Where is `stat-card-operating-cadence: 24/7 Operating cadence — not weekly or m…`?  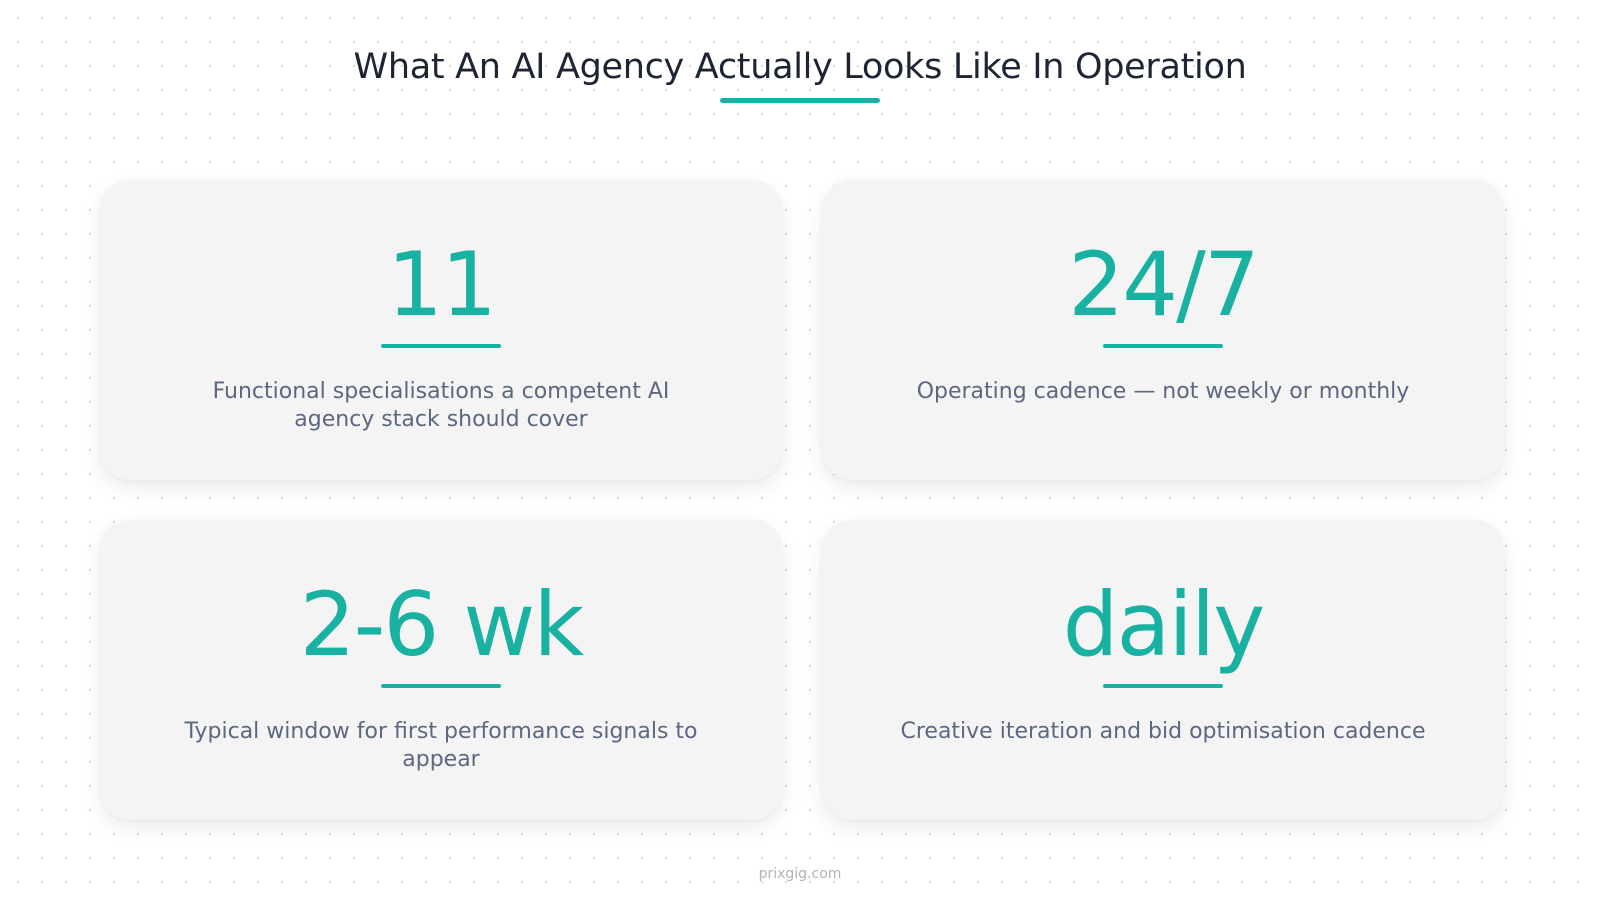
stat-card-operating-cadence: 24/7 Operating cadence — not weekly or m… is located at coordinates (1163, 330).